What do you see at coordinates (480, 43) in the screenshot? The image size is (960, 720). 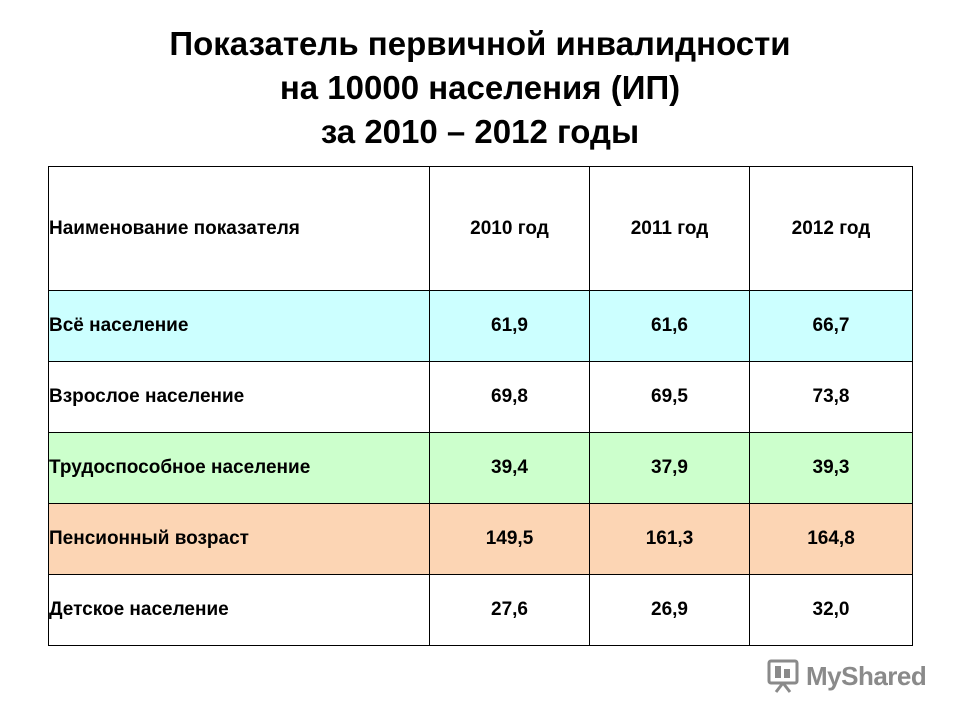 I see `title-line-1: Показатель первичной инвалидности` at bounding box center [480, 43].